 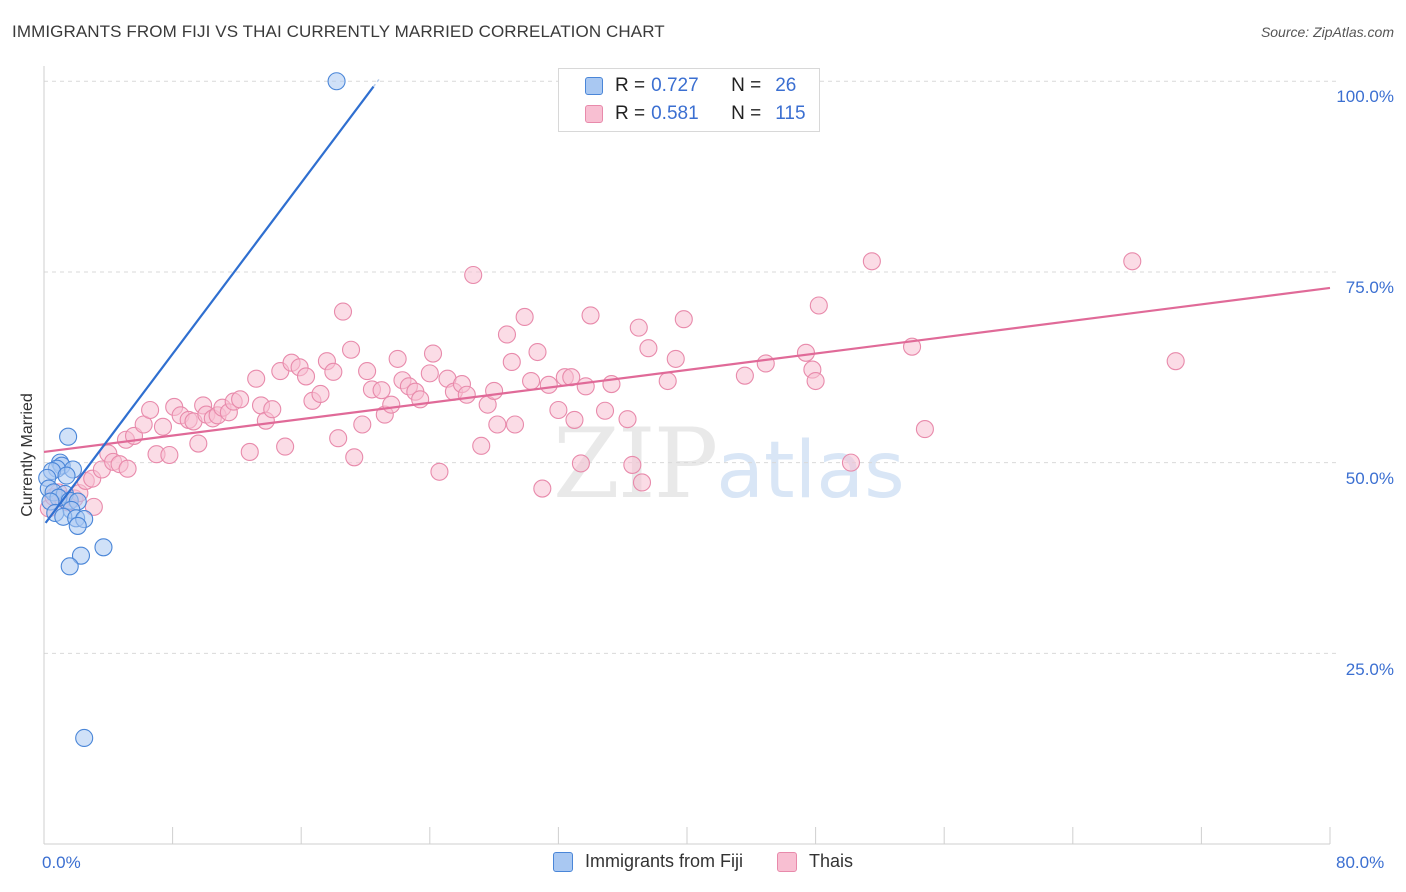 I want to click on legend-item-thai: Thais, so click(x=815, y=861).